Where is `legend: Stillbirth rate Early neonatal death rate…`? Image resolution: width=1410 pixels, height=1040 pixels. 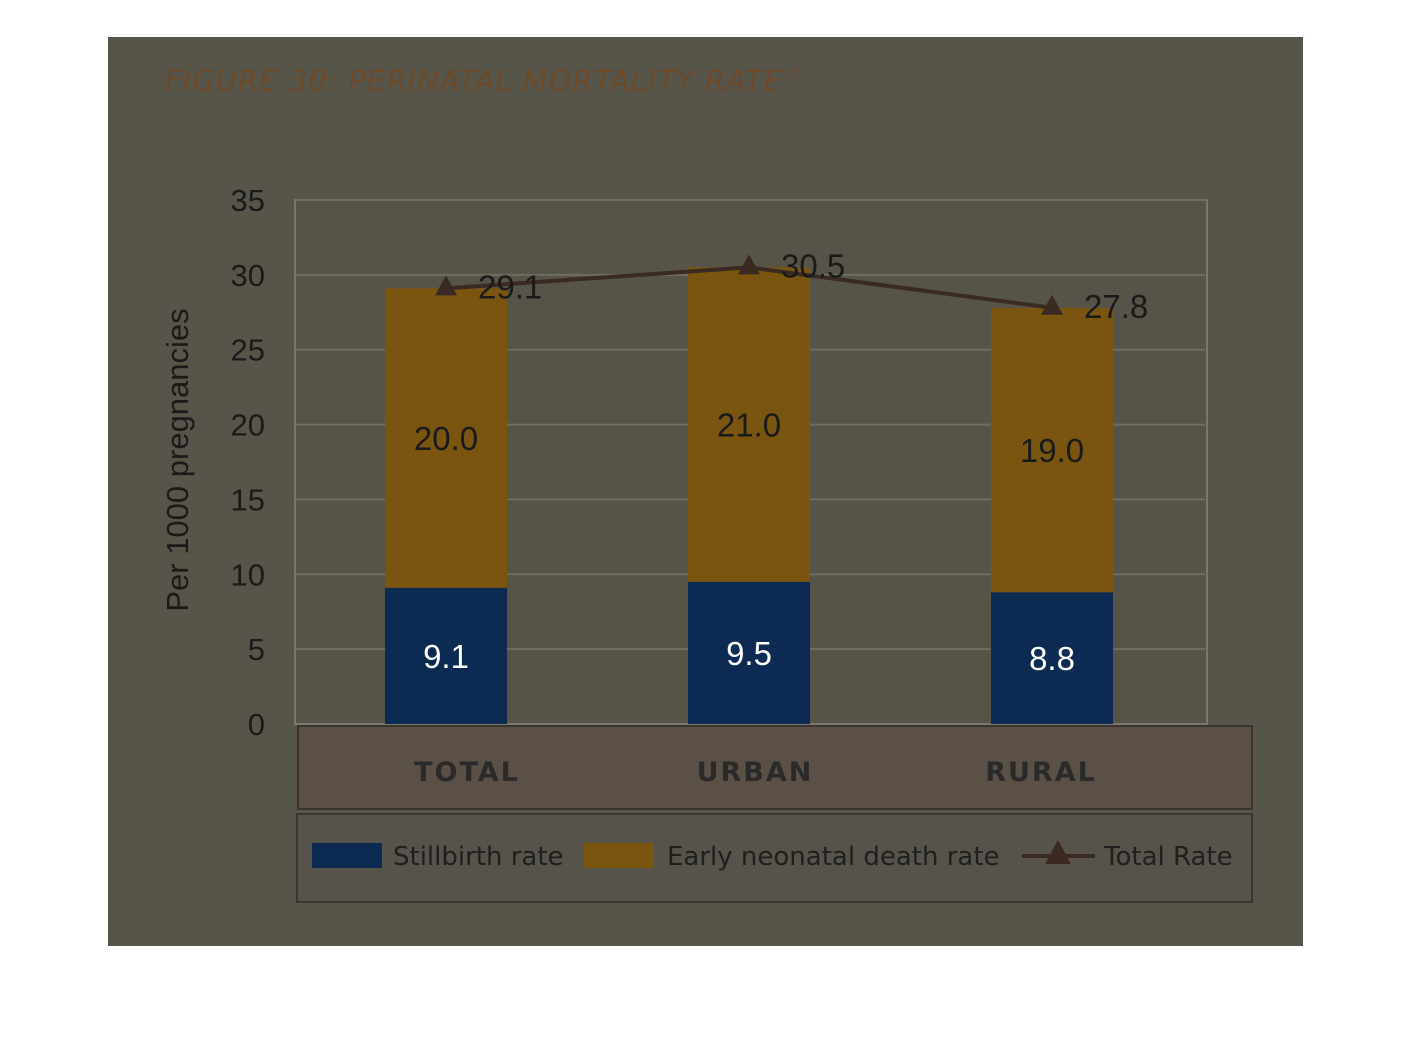 legend: Stillbirth rate Early neonatal death rate… is located at coordinates (772, 856).